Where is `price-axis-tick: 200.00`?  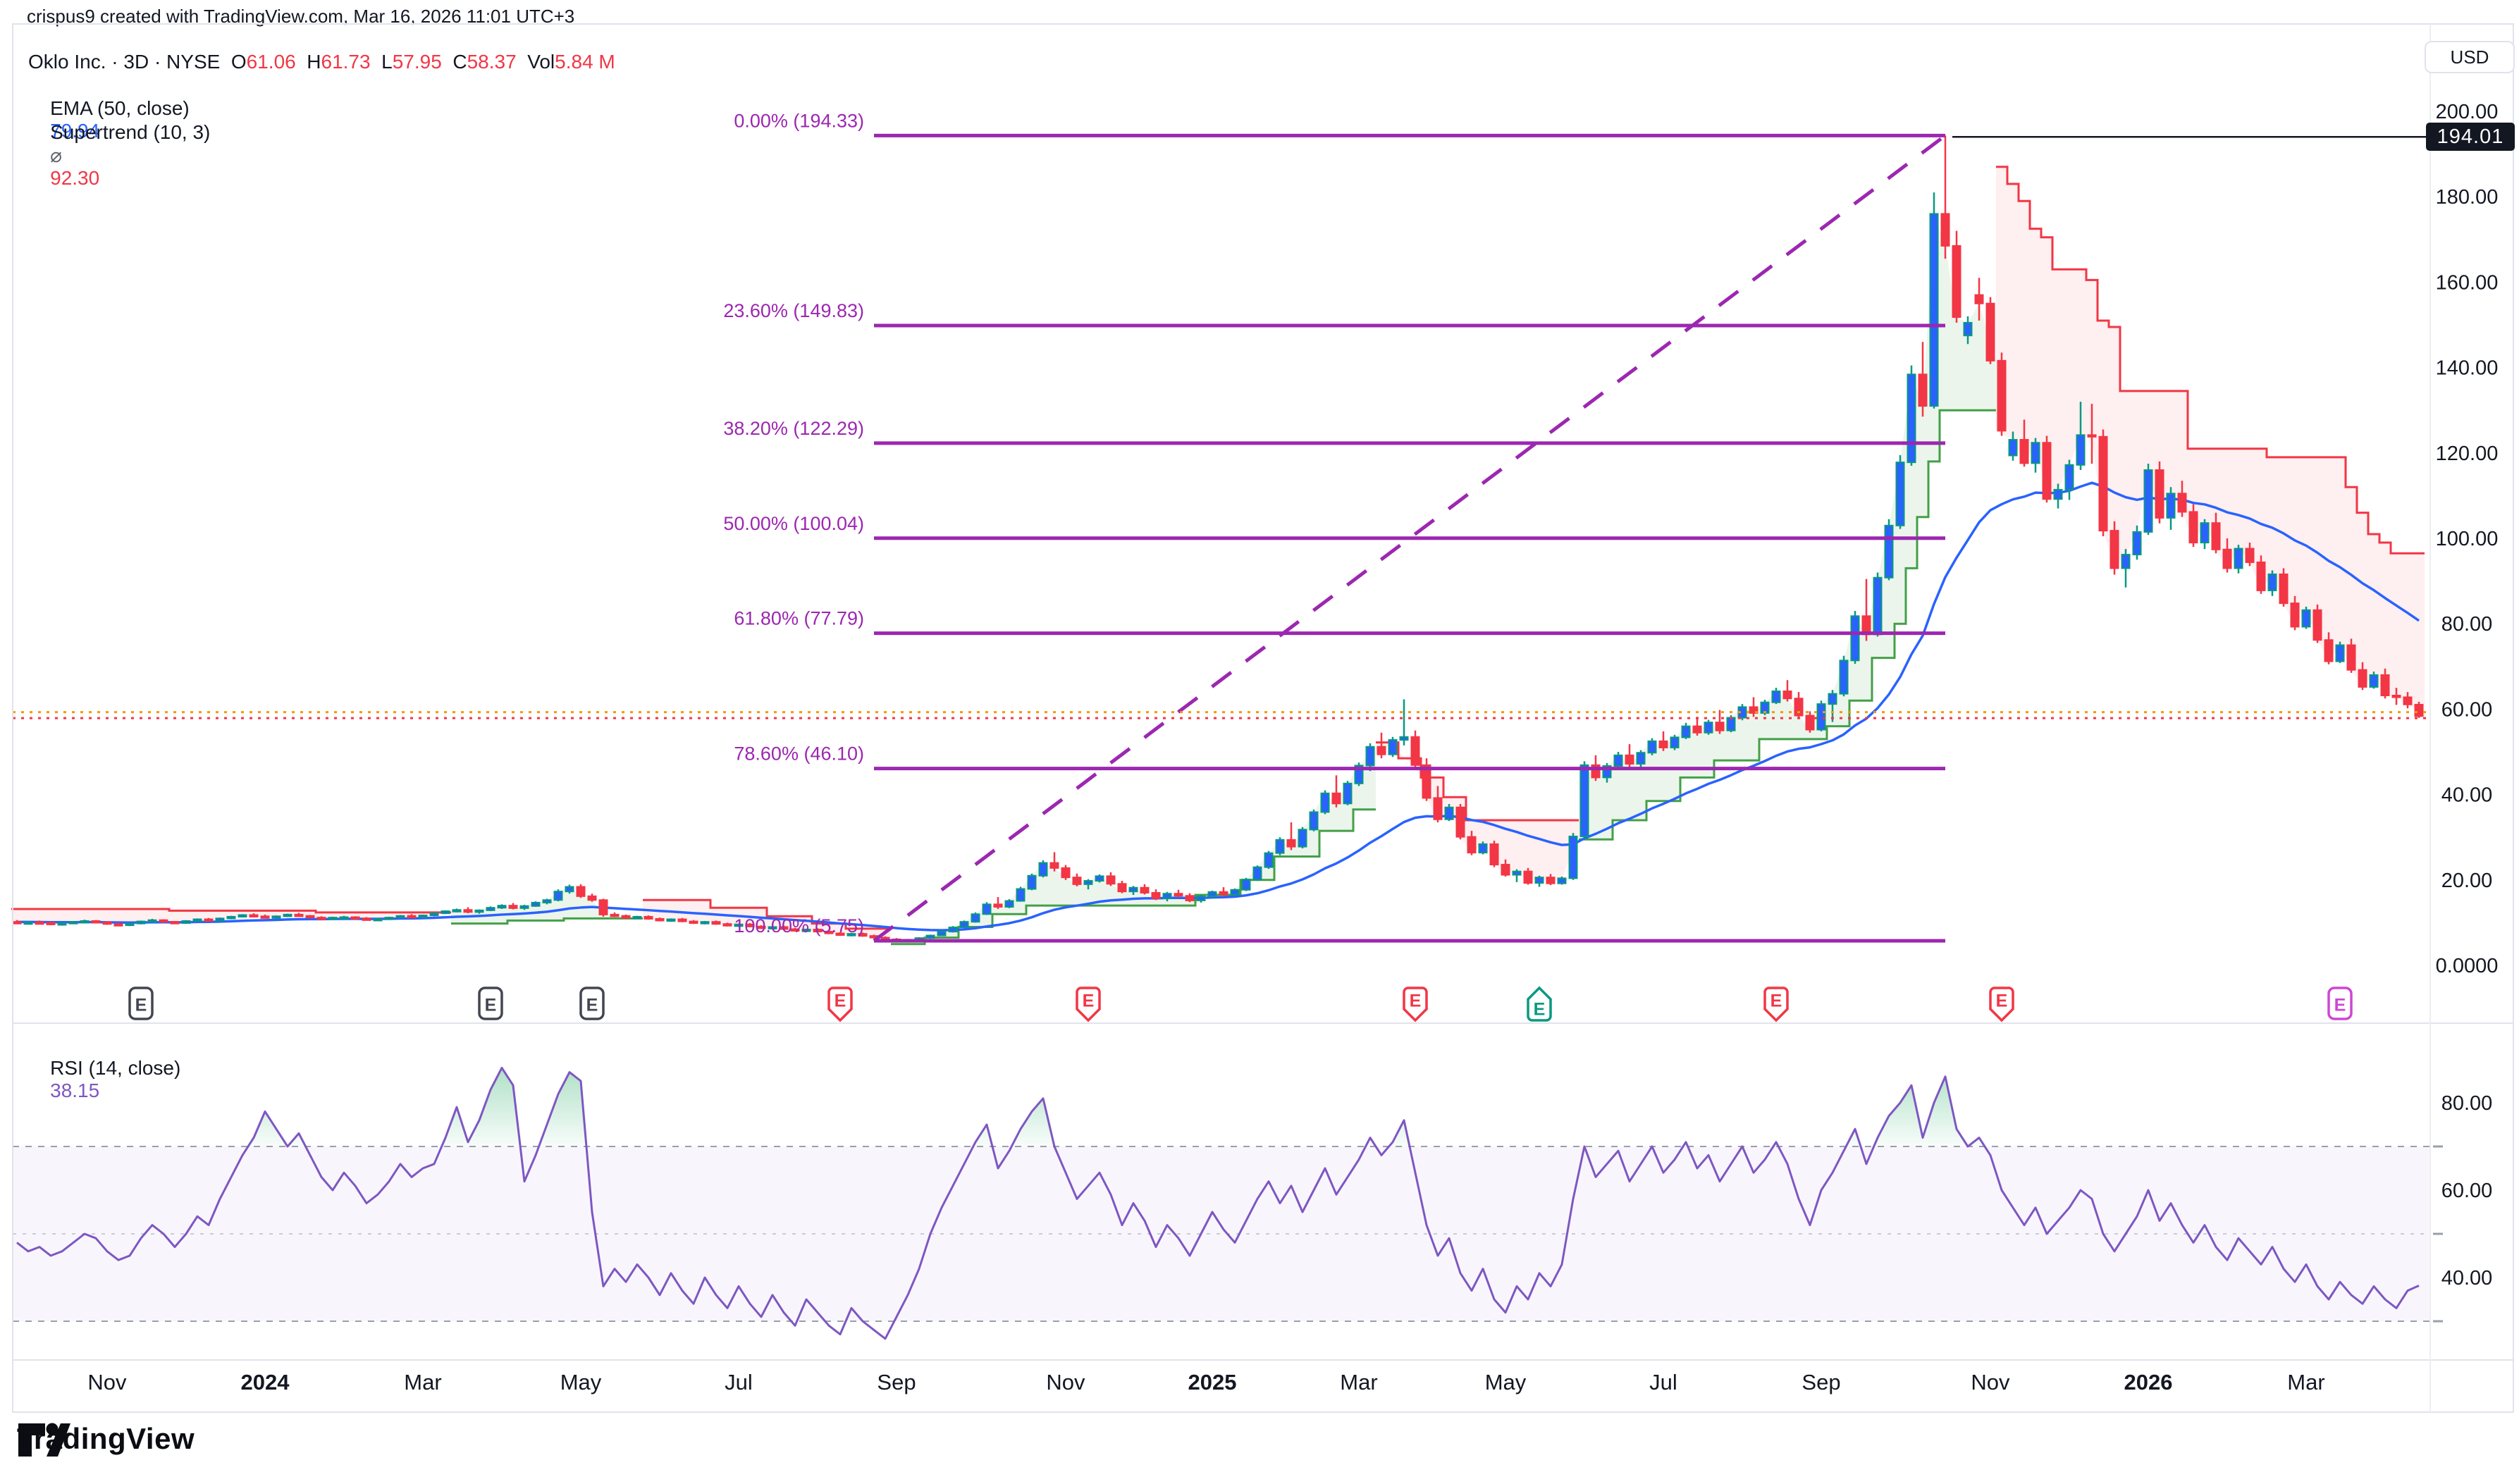 price-axis-tick: 200.00 is located at coordinates (2467, 112).